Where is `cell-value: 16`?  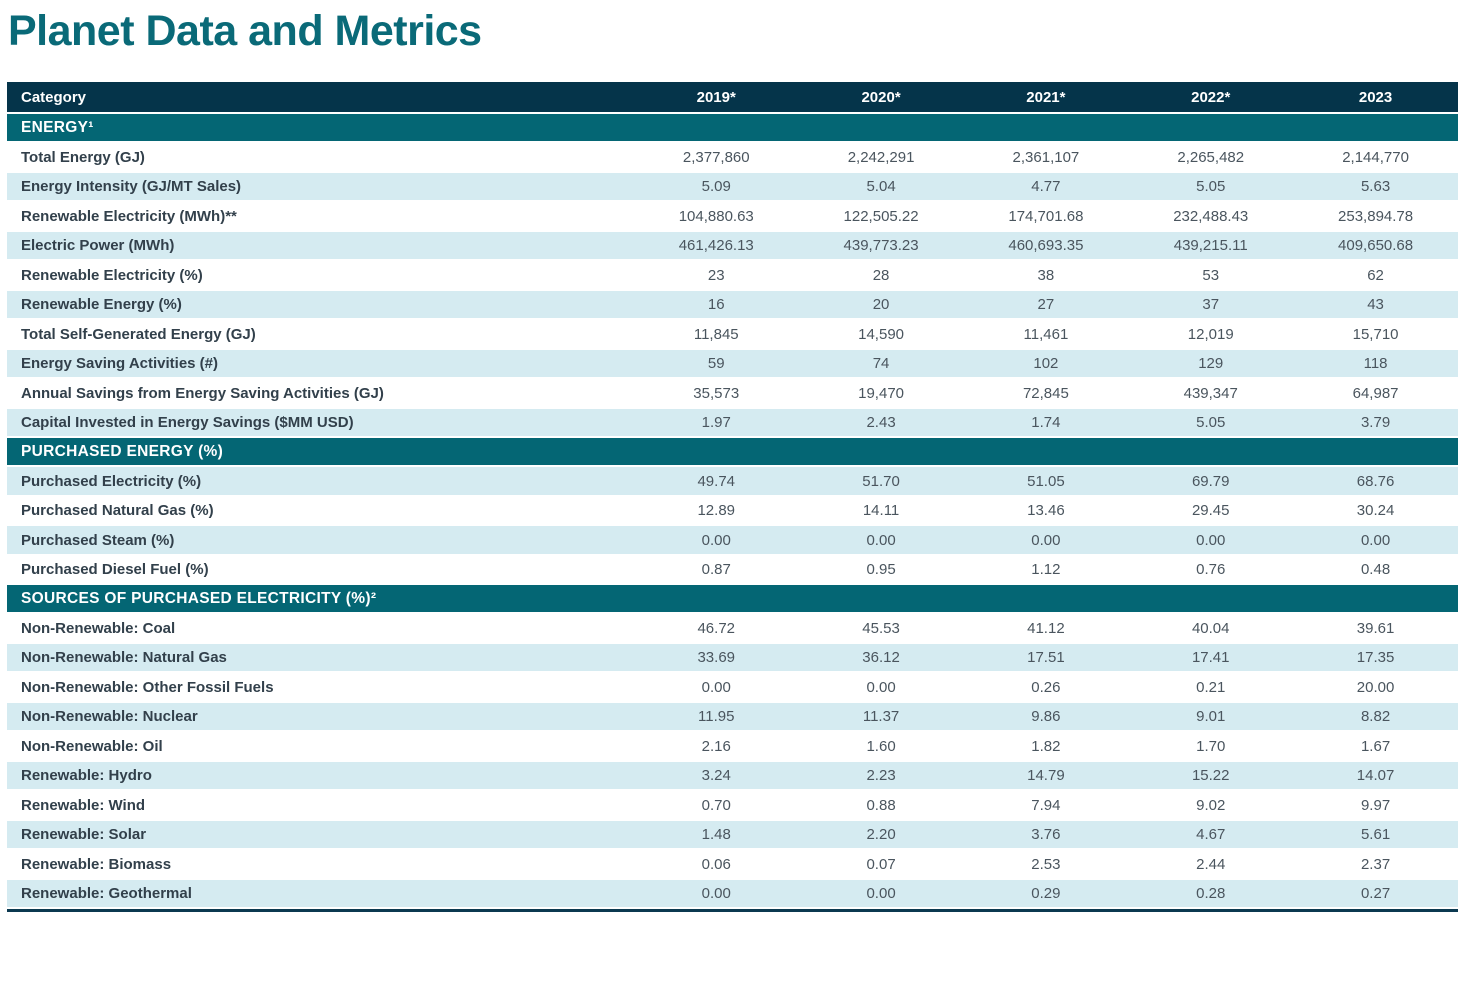
cell-value: 16 is located at coordinates (716, 304).